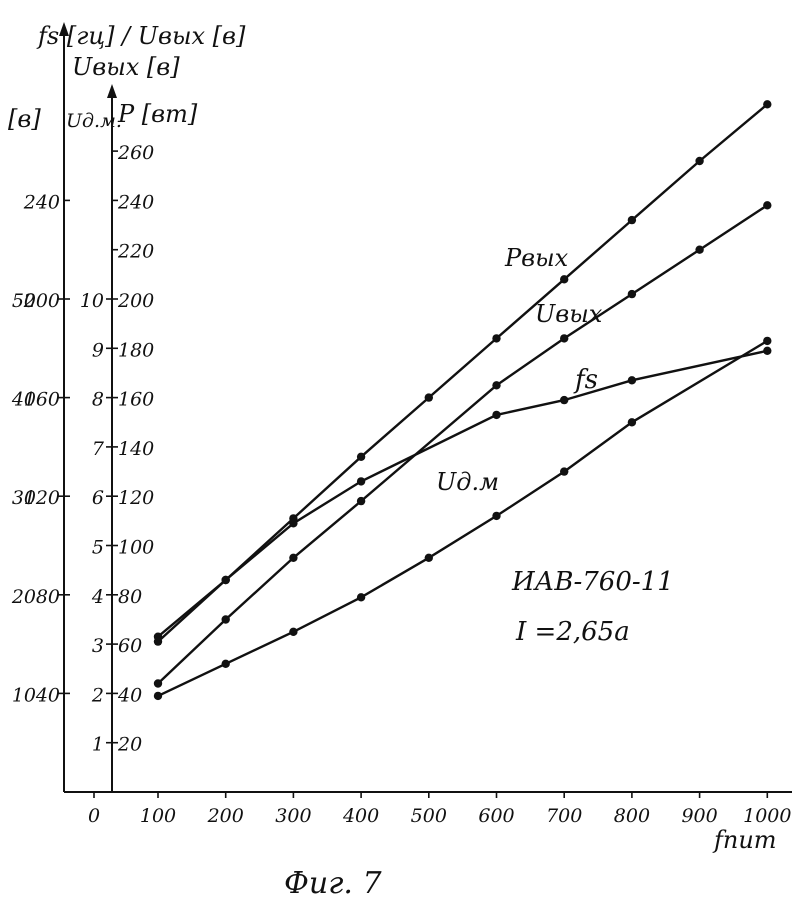 This screenshot has height=902, width=800. Describe the element at coordinates (129, 745) in the screenshot. I see `power-tick-label: 20` at that location.